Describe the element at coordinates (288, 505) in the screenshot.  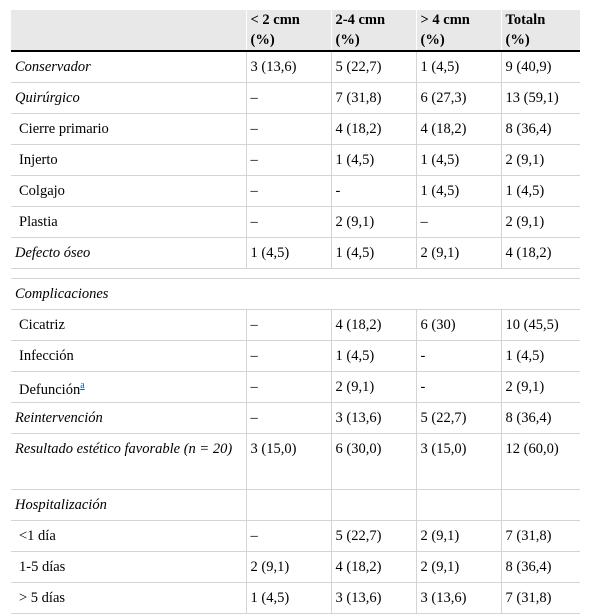
I see `cell-lt2cm` at that location.